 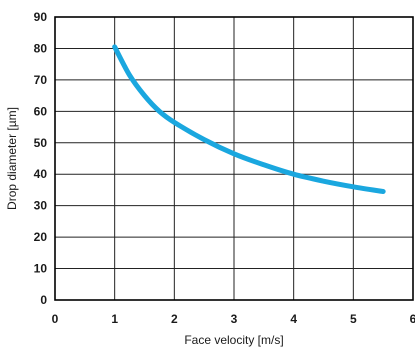 I want to click on y-tick-label: 50, so click(x=41, y=143).